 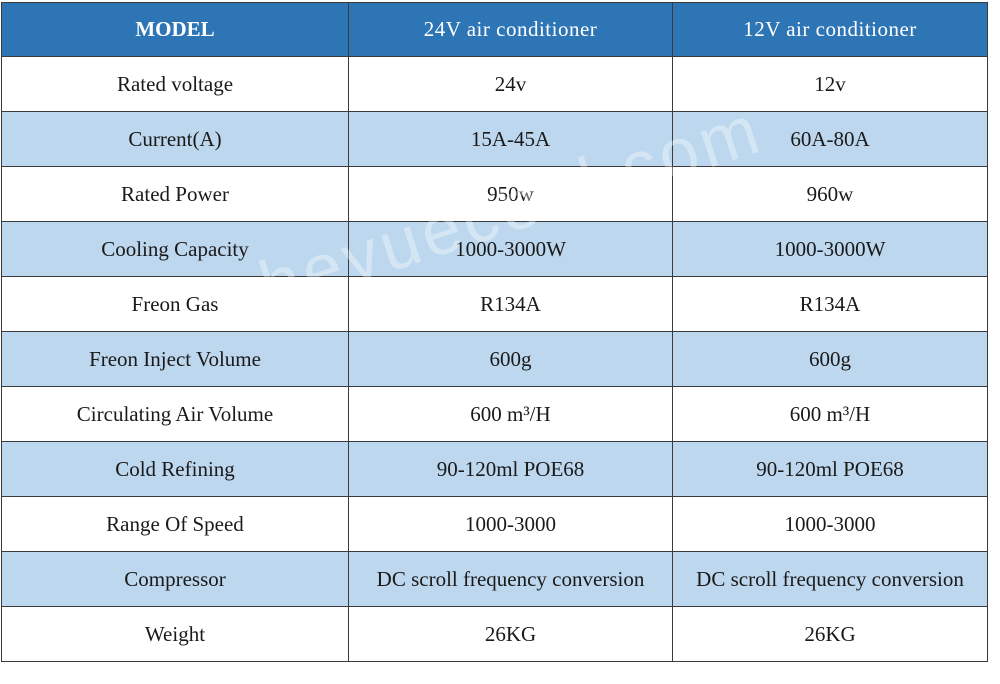 I want to click on table-row: Rated Power 950w 960w, so click(x=494, y=194).